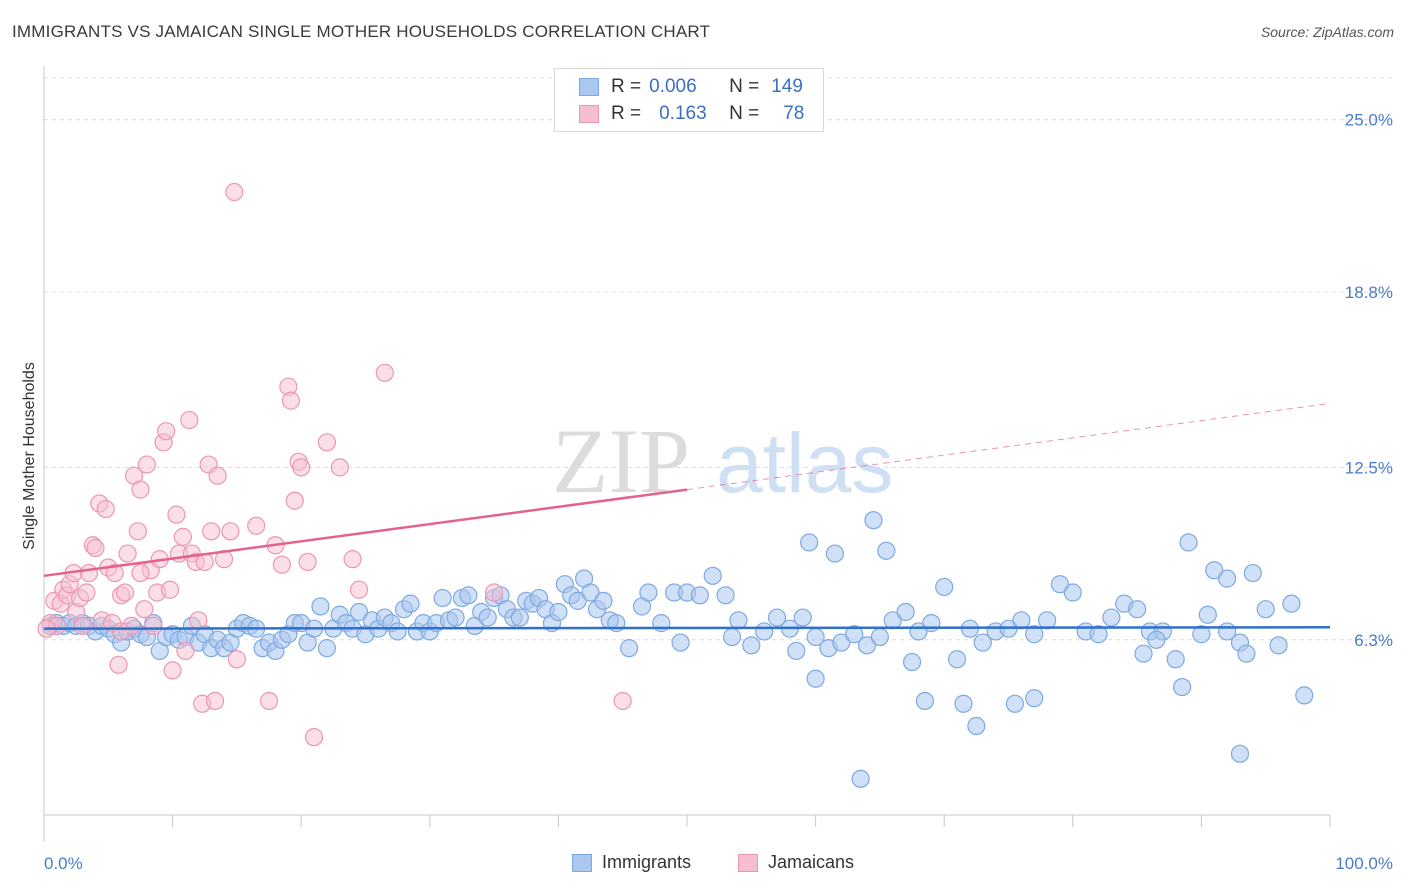  I want to click on x-tick-label-min: 0.0%, so click(63, 863).